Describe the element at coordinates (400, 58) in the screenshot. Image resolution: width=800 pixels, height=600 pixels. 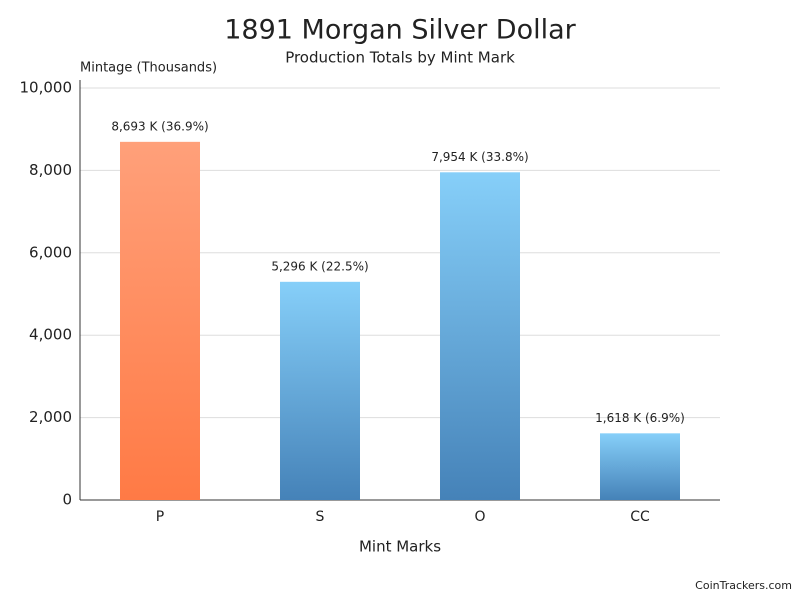
I see `chart-subtitle: Production Totals by Mint Mark` at that location.